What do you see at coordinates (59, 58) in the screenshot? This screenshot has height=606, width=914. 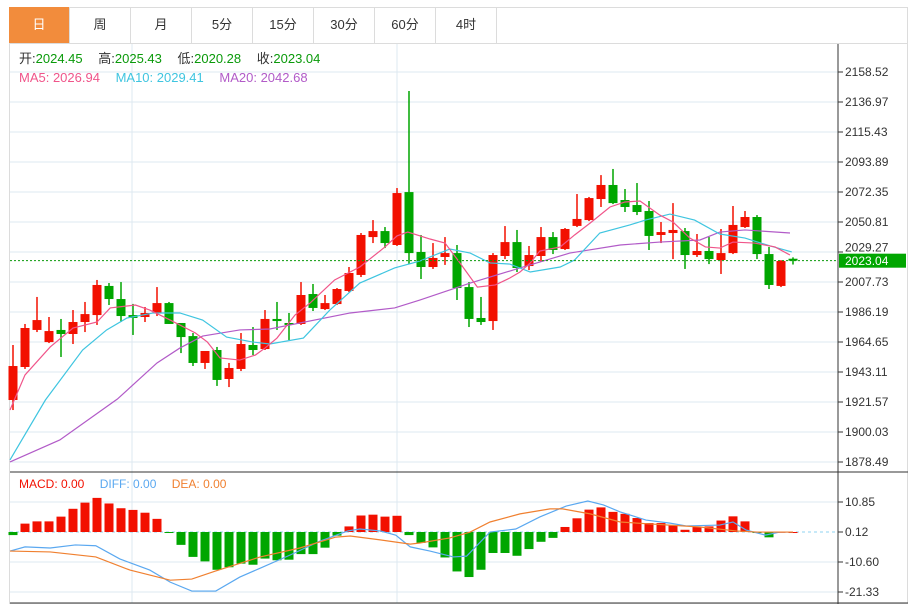 I see `open-value: 2024.45` at bounding box center [59, 58].